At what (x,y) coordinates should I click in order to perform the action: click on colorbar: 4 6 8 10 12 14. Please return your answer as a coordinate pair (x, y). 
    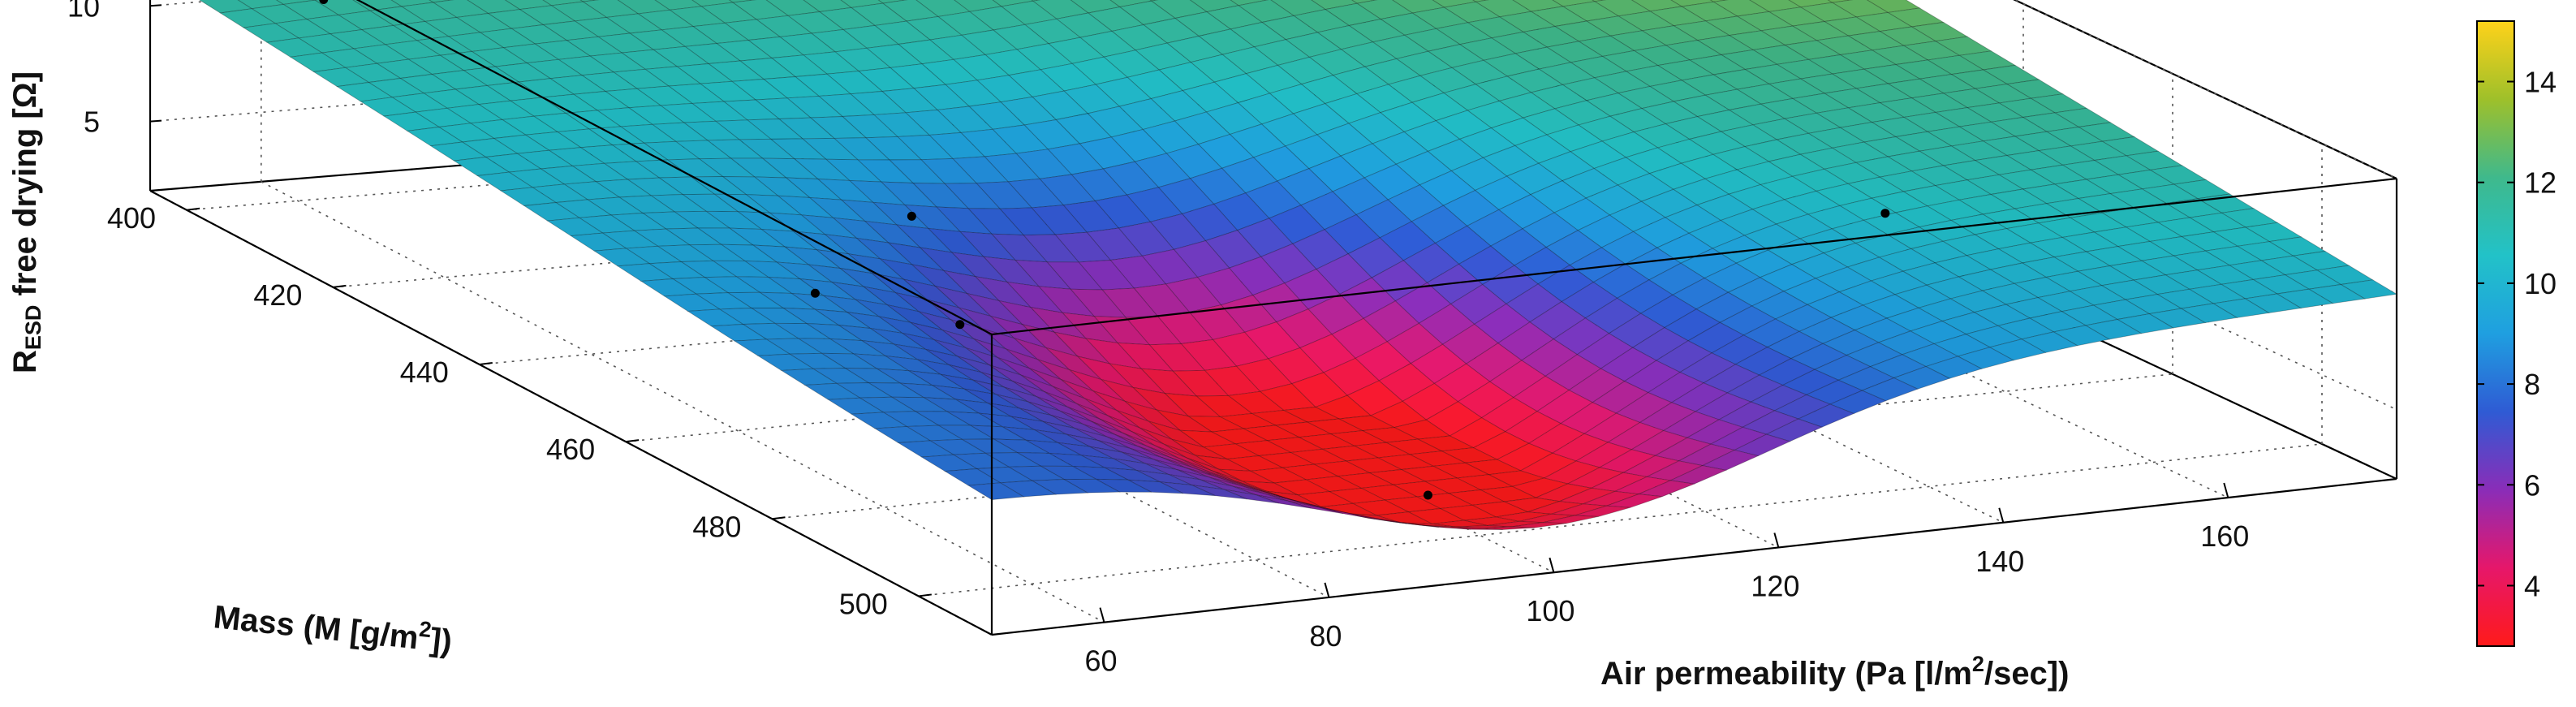
    Looking at the image, I should click on (2516, 333).